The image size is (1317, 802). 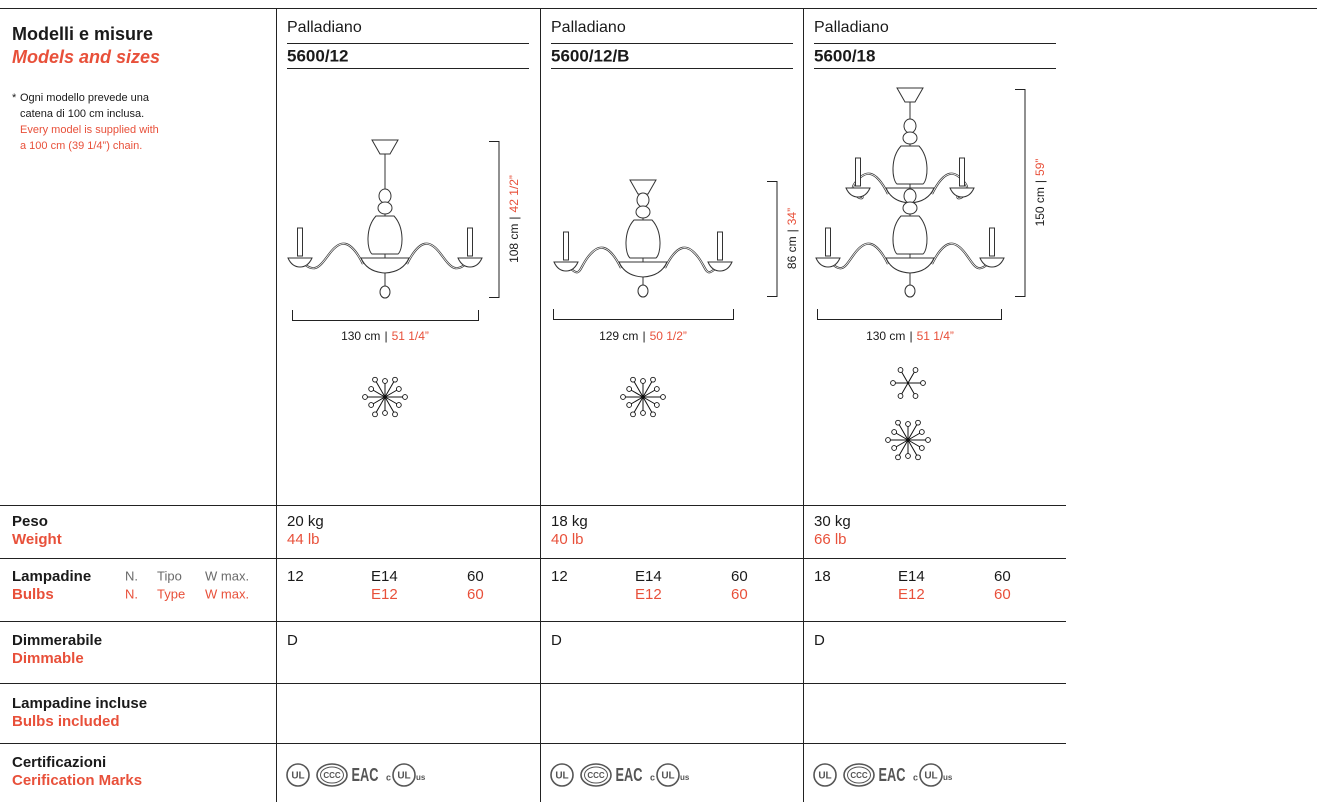 I want to click on height-label: 108 cm | 42 1/2”, so click(x=514, y=219).